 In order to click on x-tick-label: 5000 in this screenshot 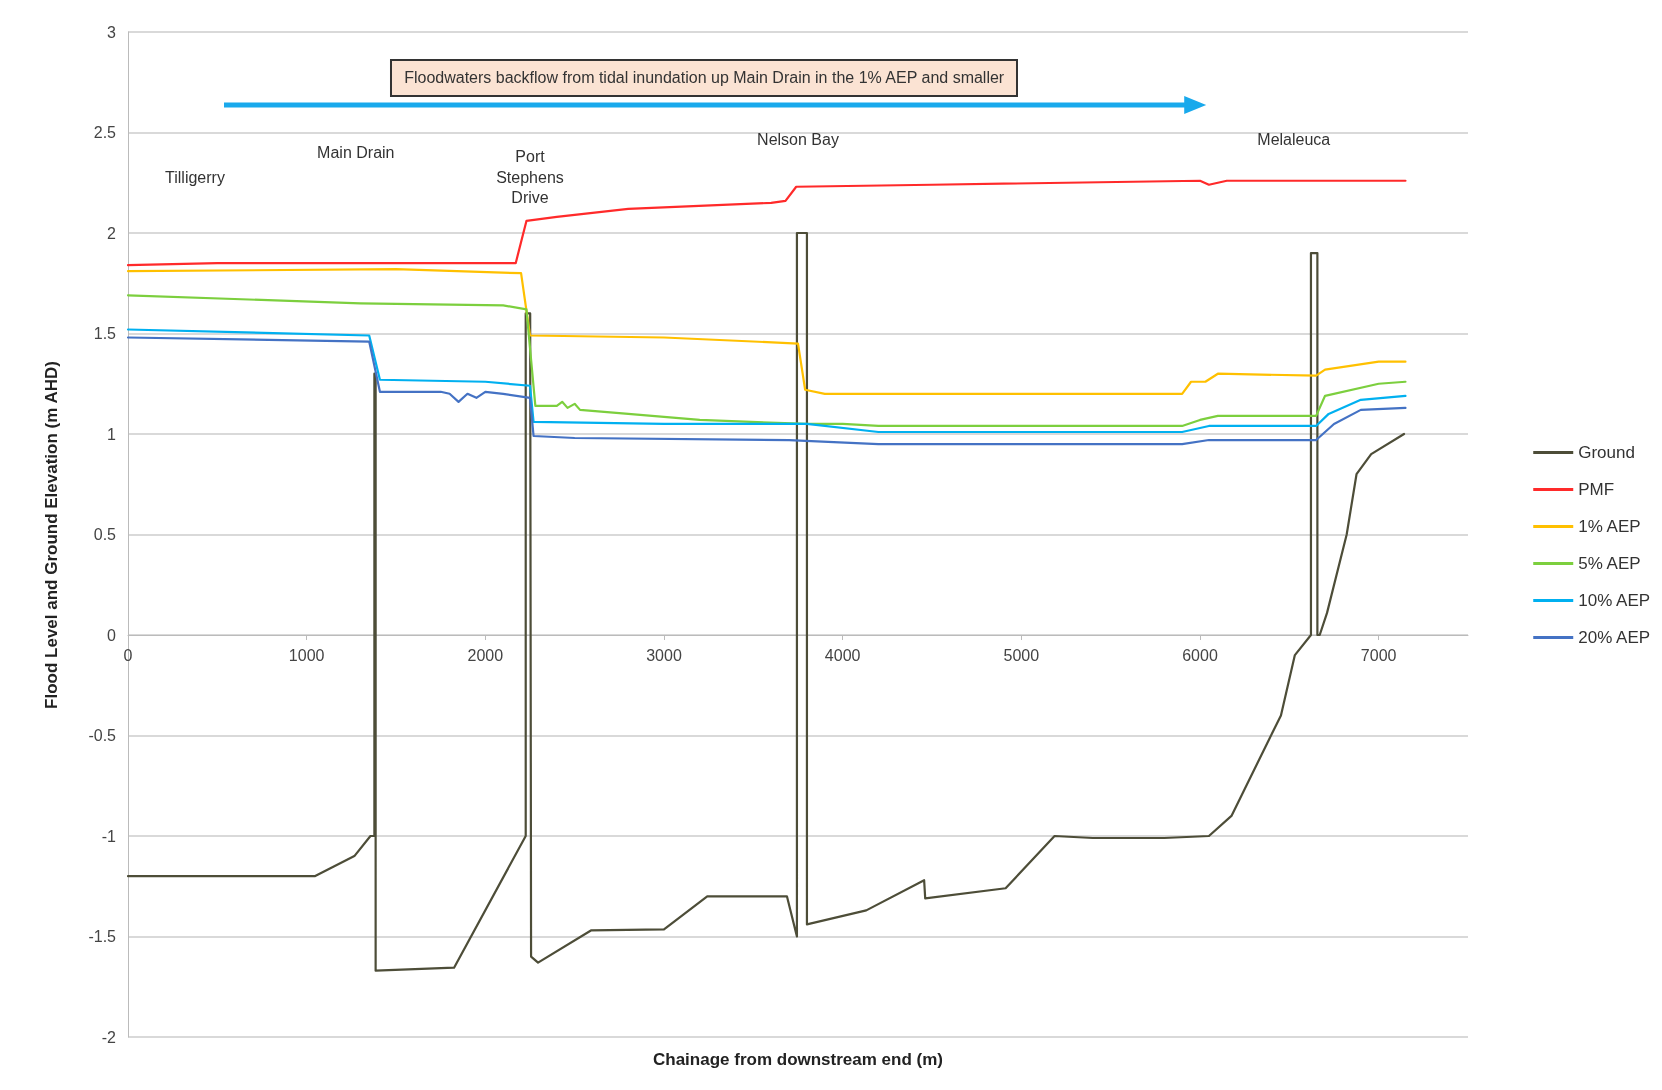, I will do `click(1021, 655)`.